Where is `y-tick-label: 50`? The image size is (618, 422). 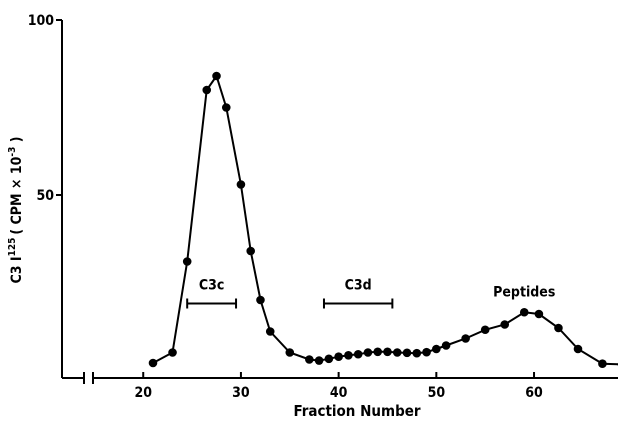 y-tick-label: 50 is located at coordinates (45, 196).